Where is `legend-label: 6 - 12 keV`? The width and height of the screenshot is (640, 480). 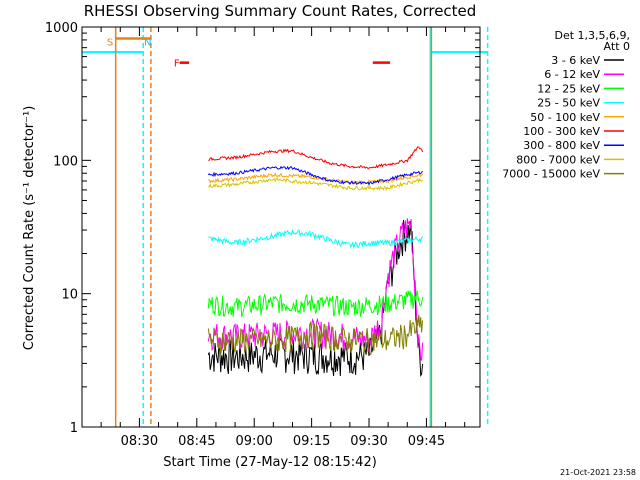
legend-label: 6 - 12 keV is located at coordinates (572, 74).